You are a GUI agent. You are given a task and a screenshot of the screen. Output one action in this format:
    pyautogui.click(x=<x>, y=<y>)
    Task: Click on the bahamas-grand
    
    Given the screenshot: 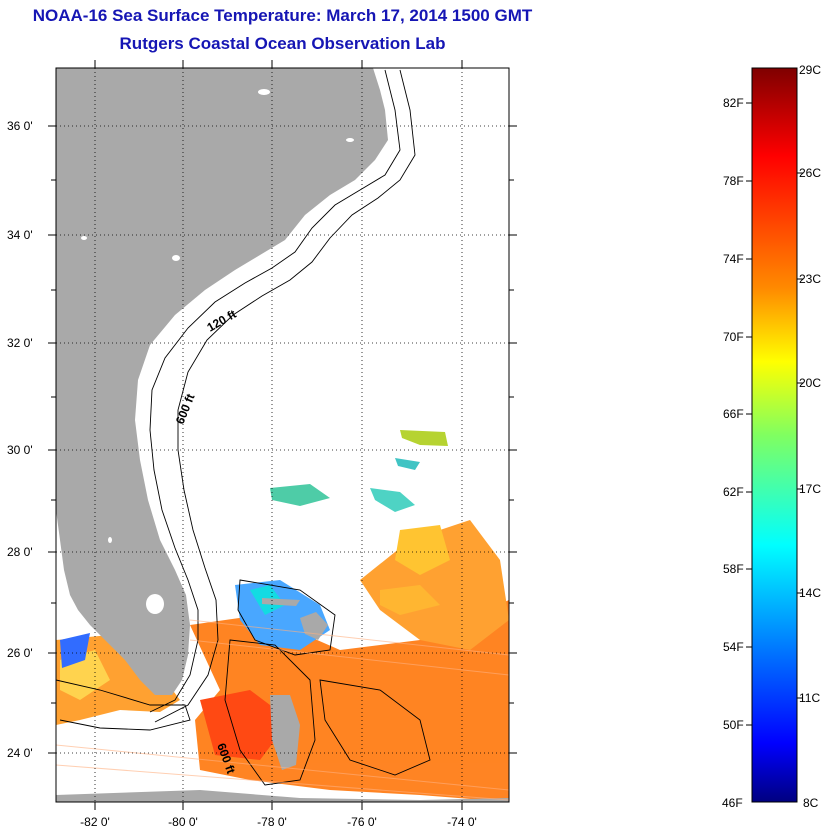 What is the action you would take?
    pyautogui.click(x=281, y=602)
    